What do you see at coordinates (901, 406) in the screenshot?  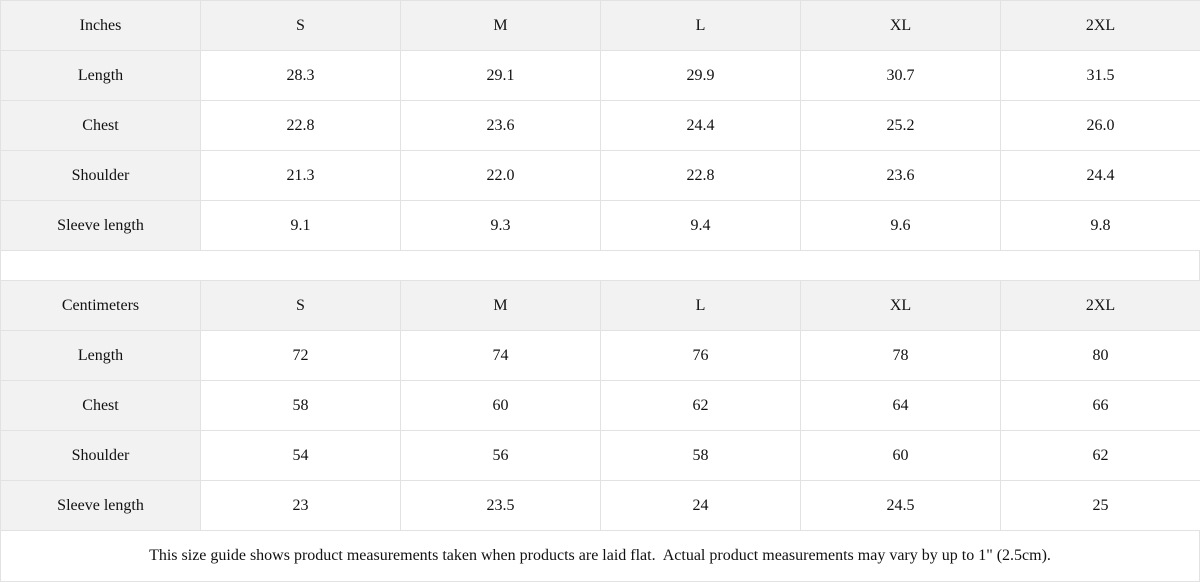 I see `measurement-cell: 64` at bounding box center [901, 406].